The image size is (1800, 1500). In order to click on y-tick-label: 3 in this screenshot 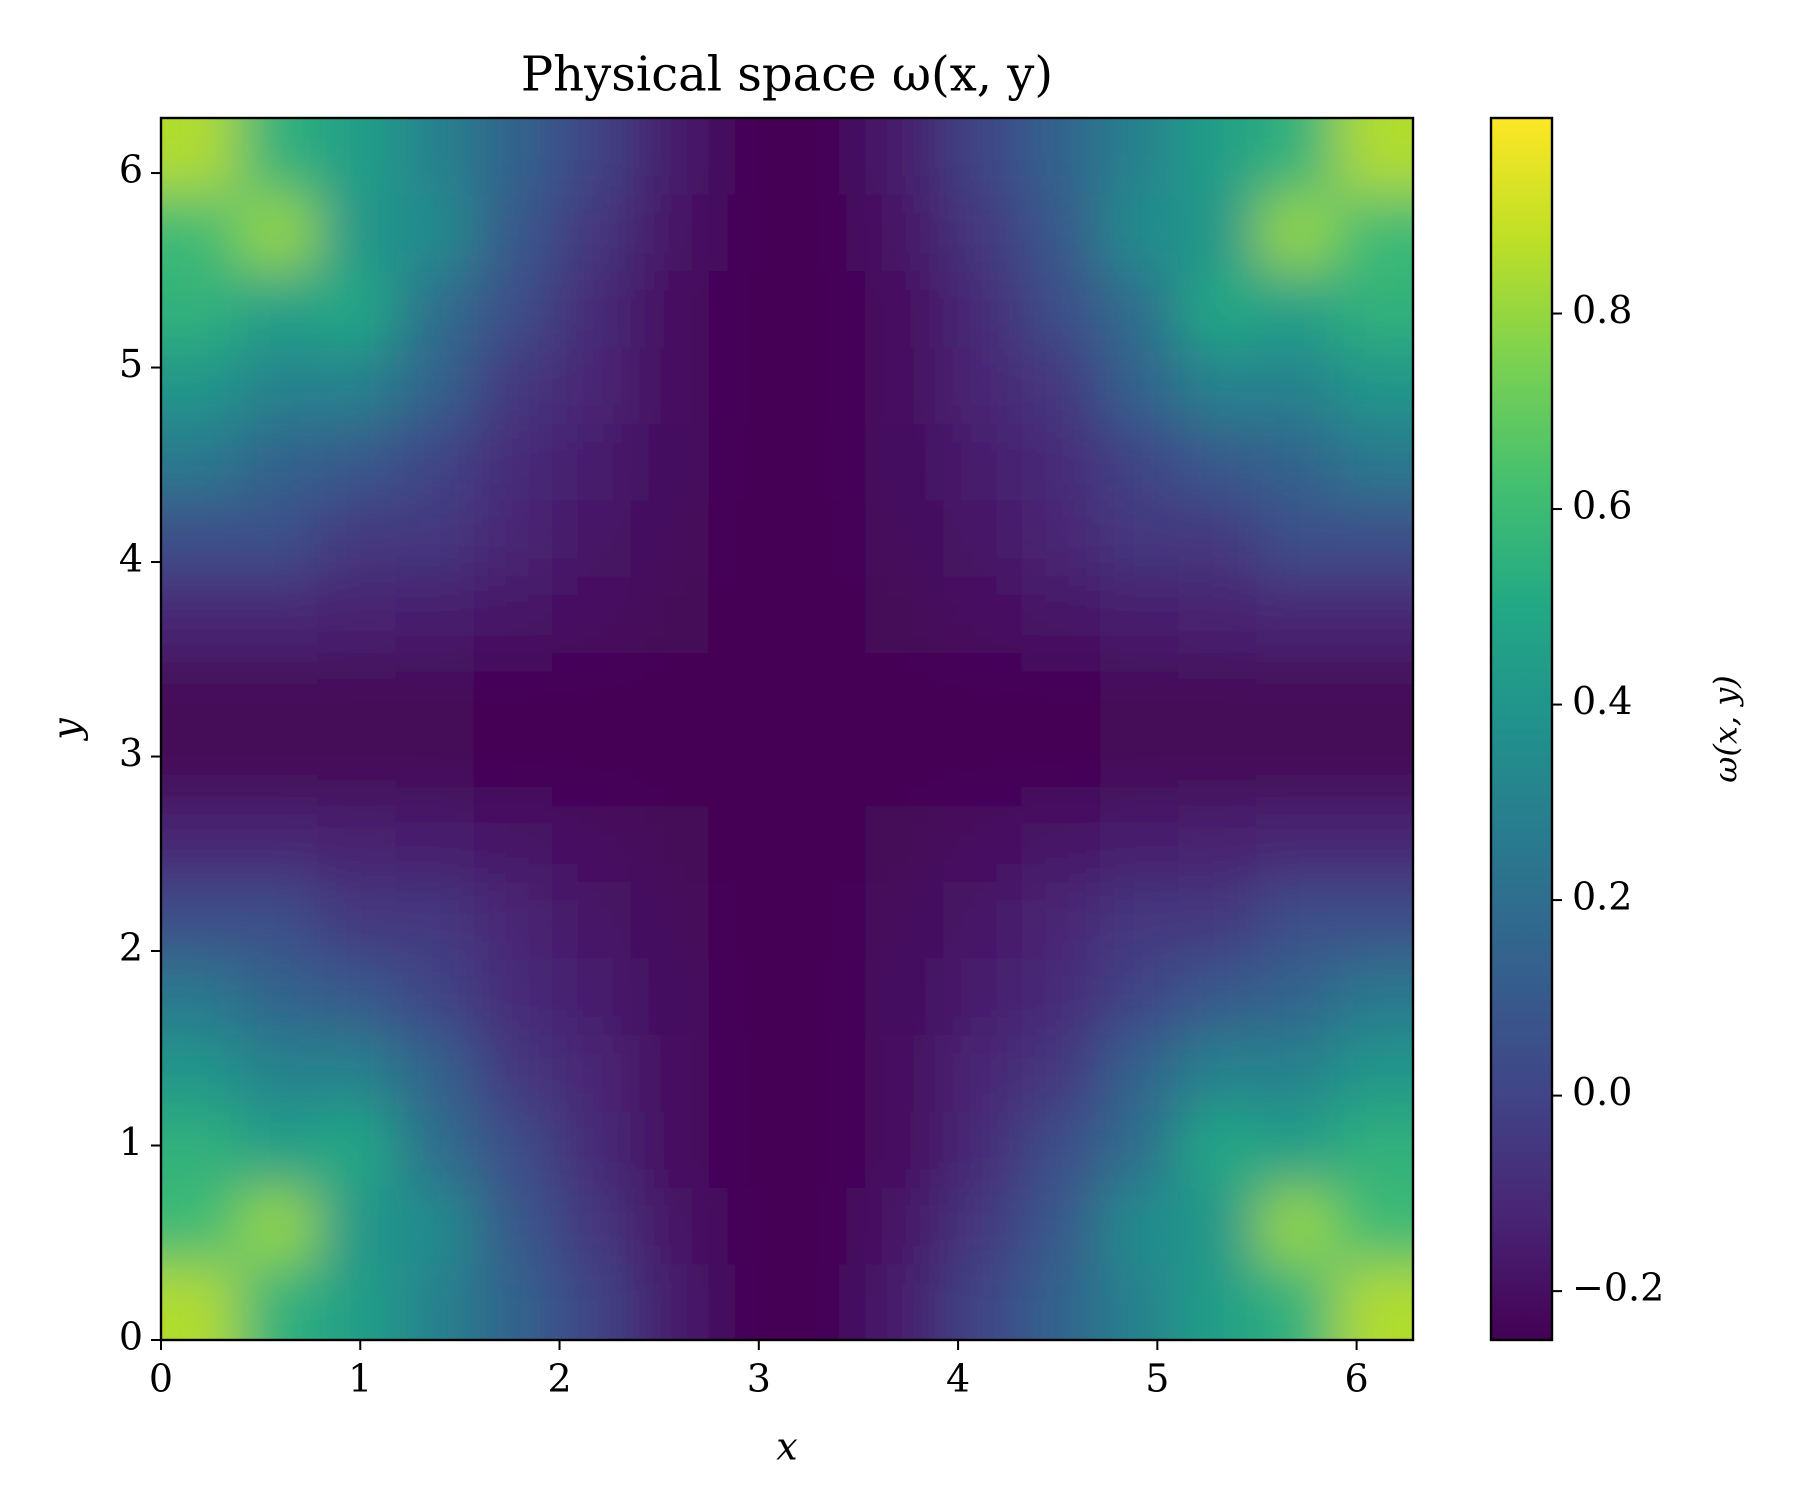, I will do `click(131, 753)`.